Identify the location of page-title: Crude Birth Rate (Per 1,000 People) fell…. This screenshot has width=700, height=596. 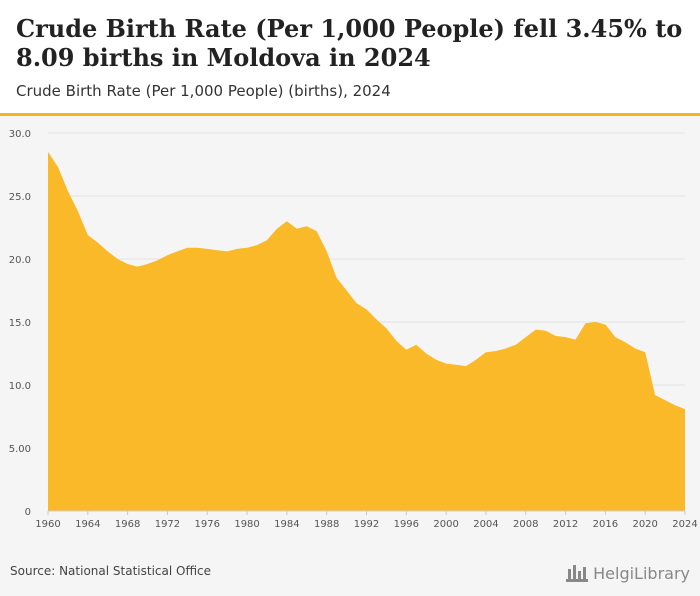
(349, 43).